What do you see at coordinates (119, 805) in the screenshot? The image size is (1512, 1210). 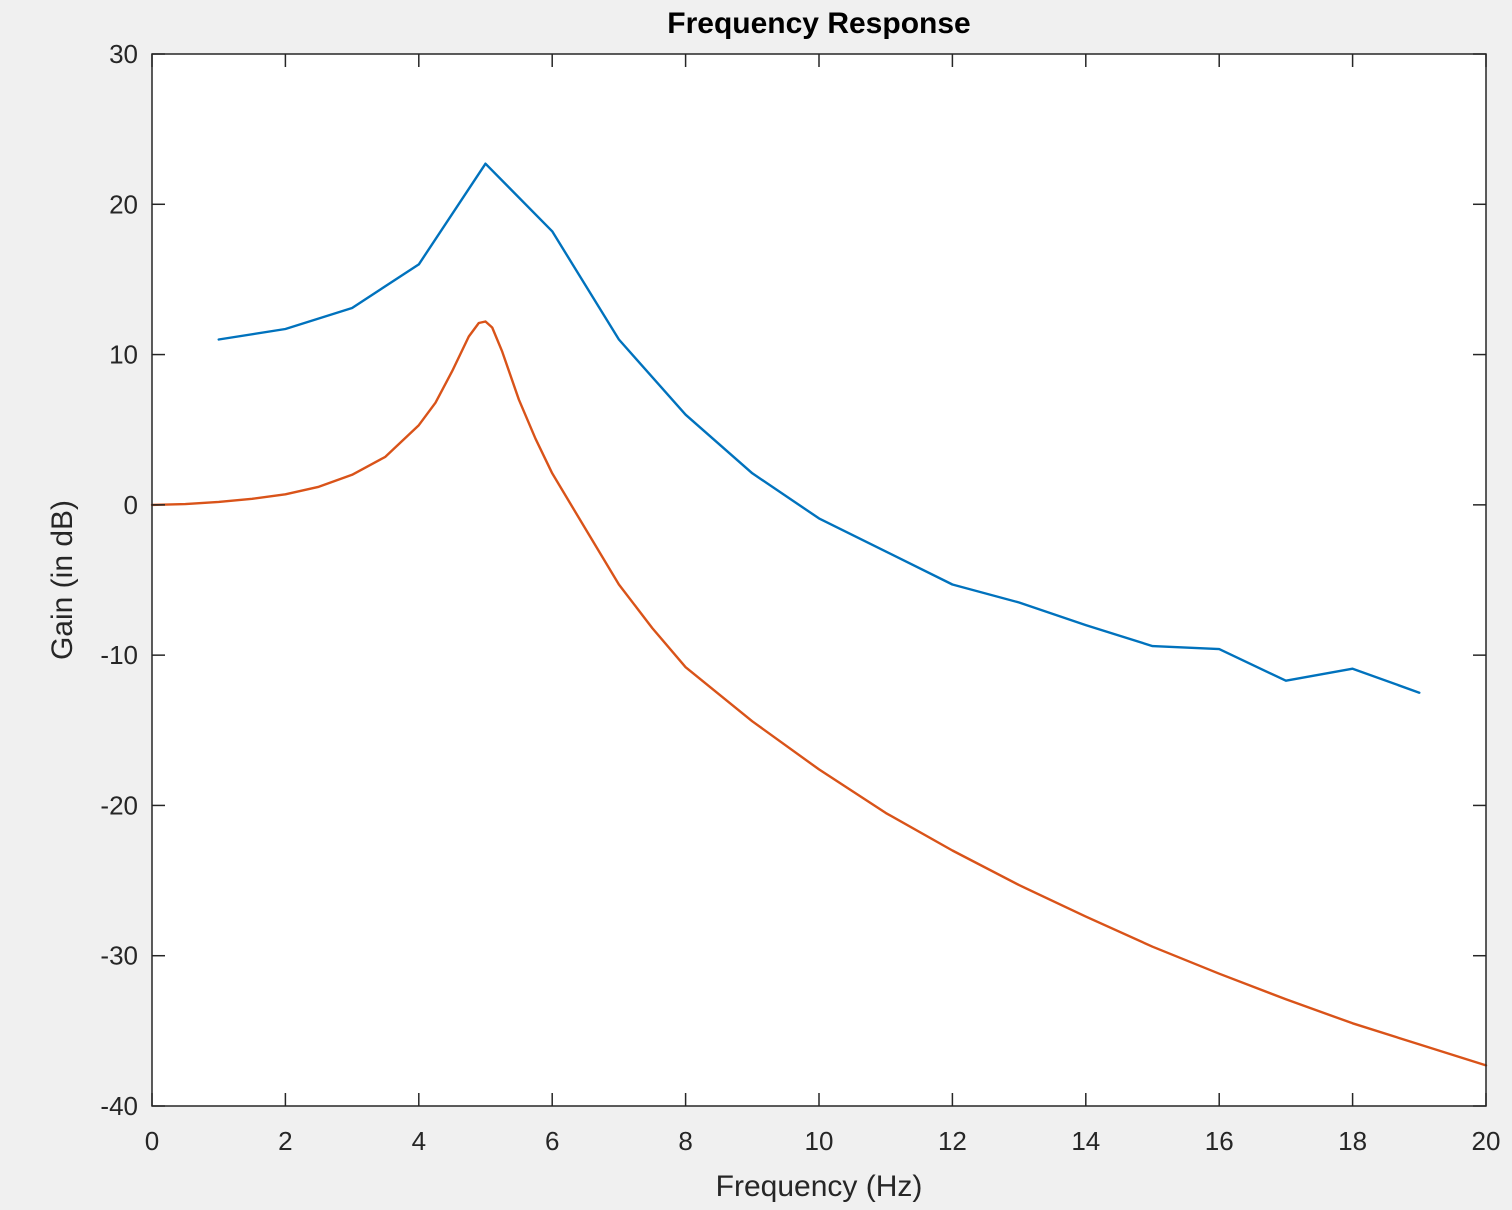 I see `y-tick-label: -20` at bounding box center [119, 805].